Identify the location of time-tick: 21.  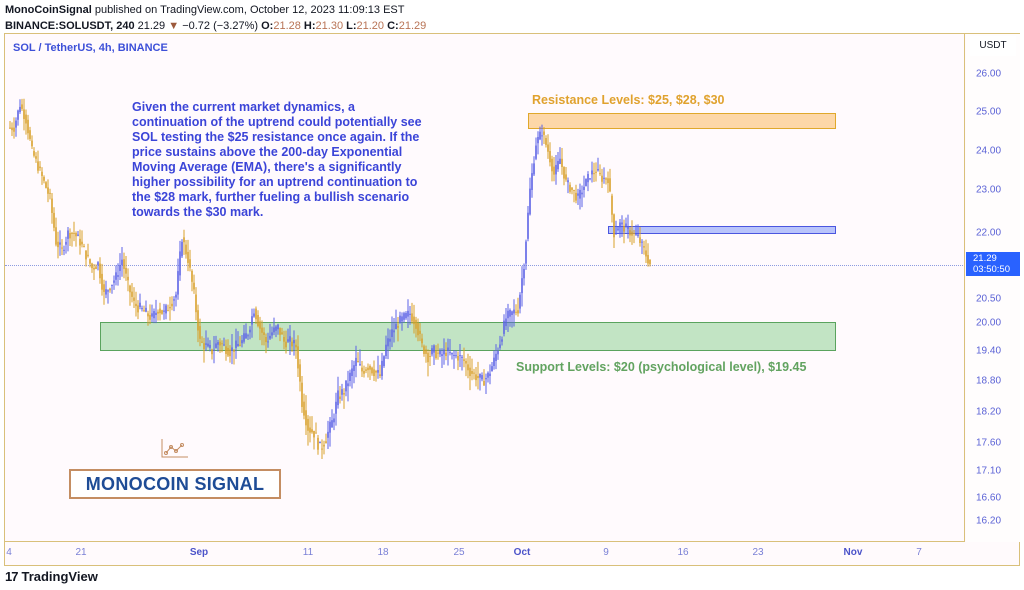
(81, 552).